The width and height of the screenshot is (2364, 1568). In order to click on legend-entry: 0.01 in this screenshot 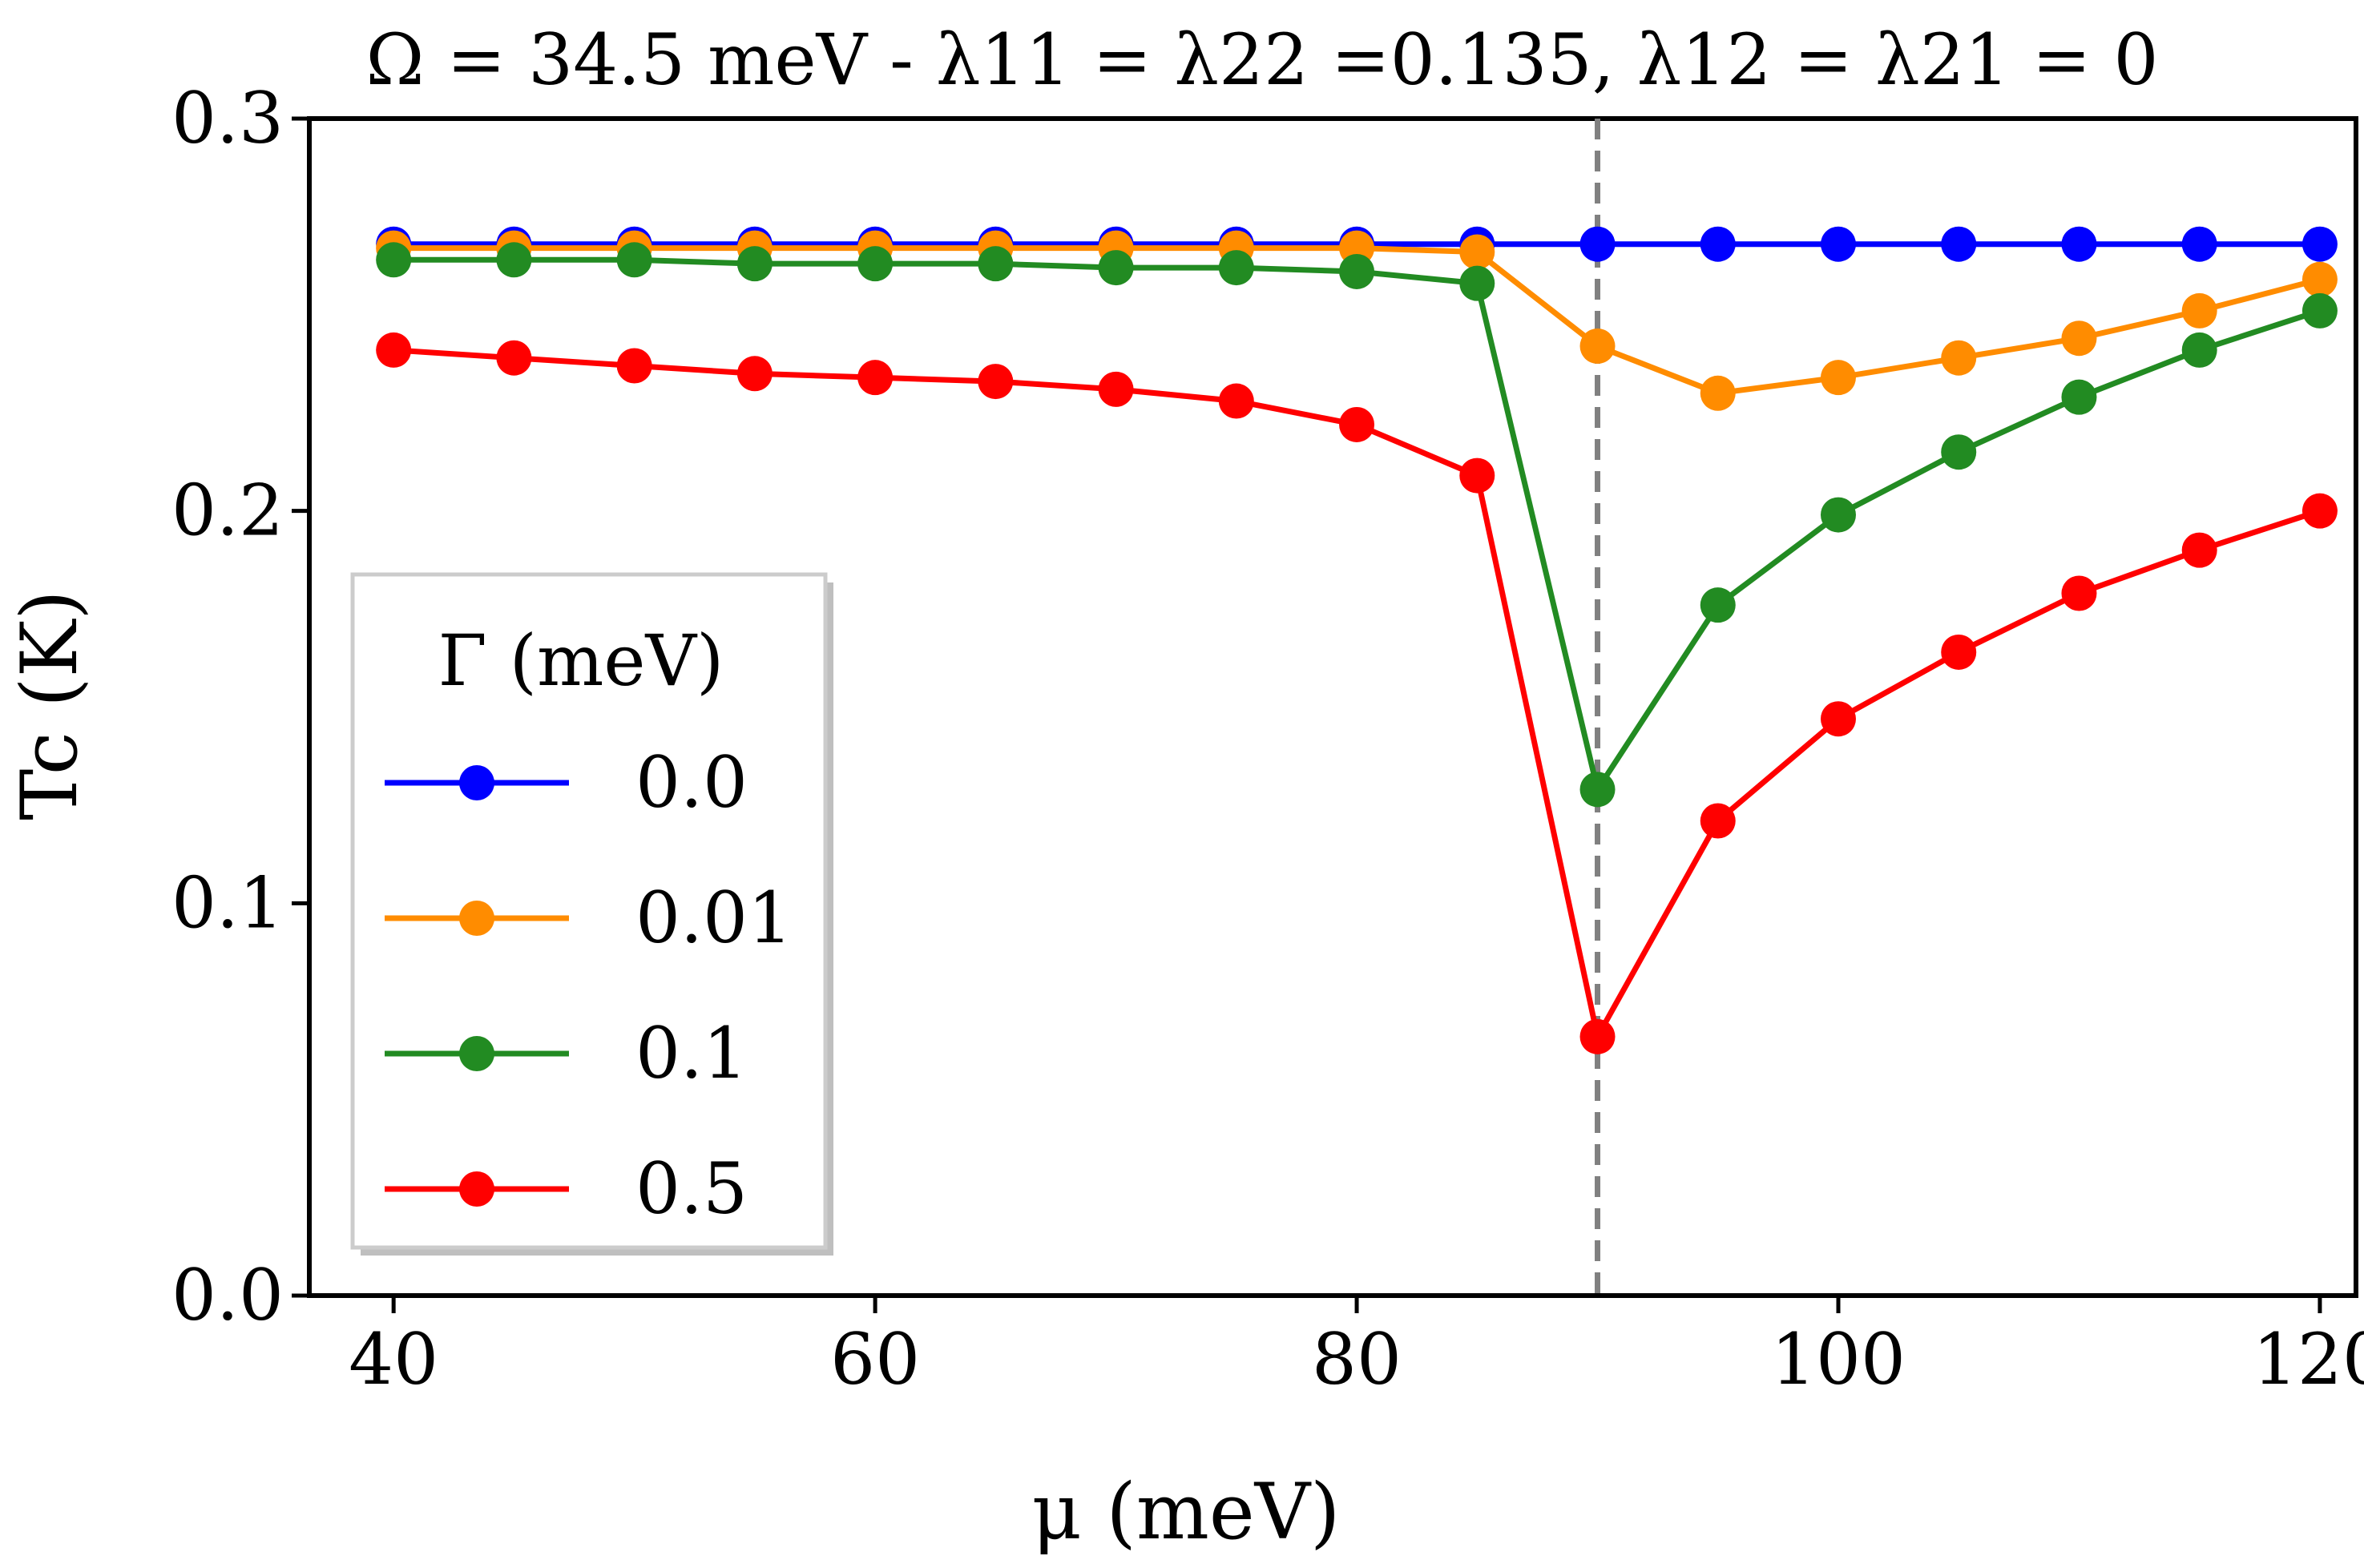, I will do `click(589, 918)`.